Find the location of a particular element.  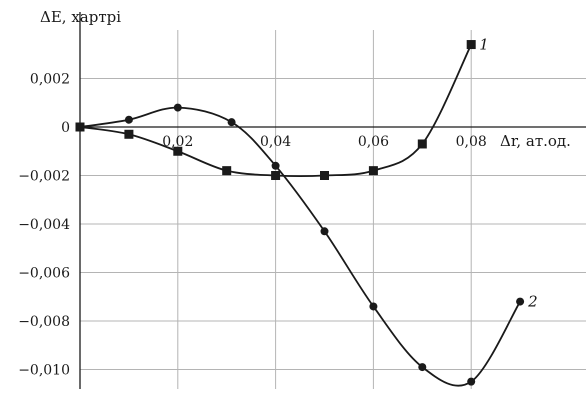

y-tick-label: −0,004 is located at coordinates (44, 225).